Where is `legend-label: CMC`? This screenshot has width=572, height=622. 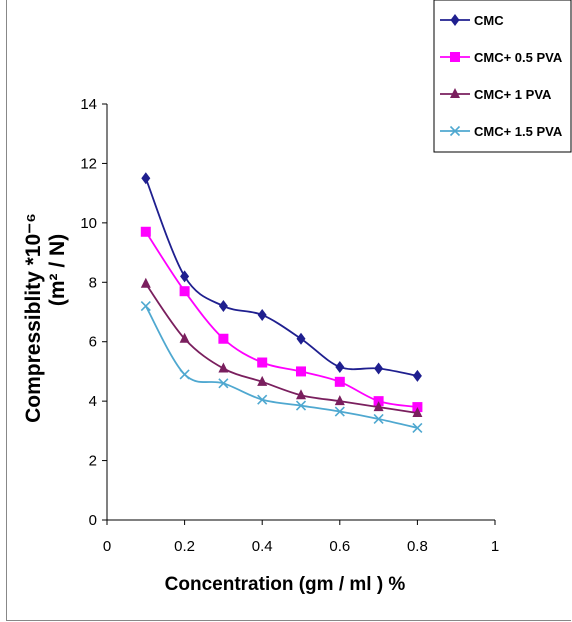 legend-label: CMC is located at coordinates (489, 20).